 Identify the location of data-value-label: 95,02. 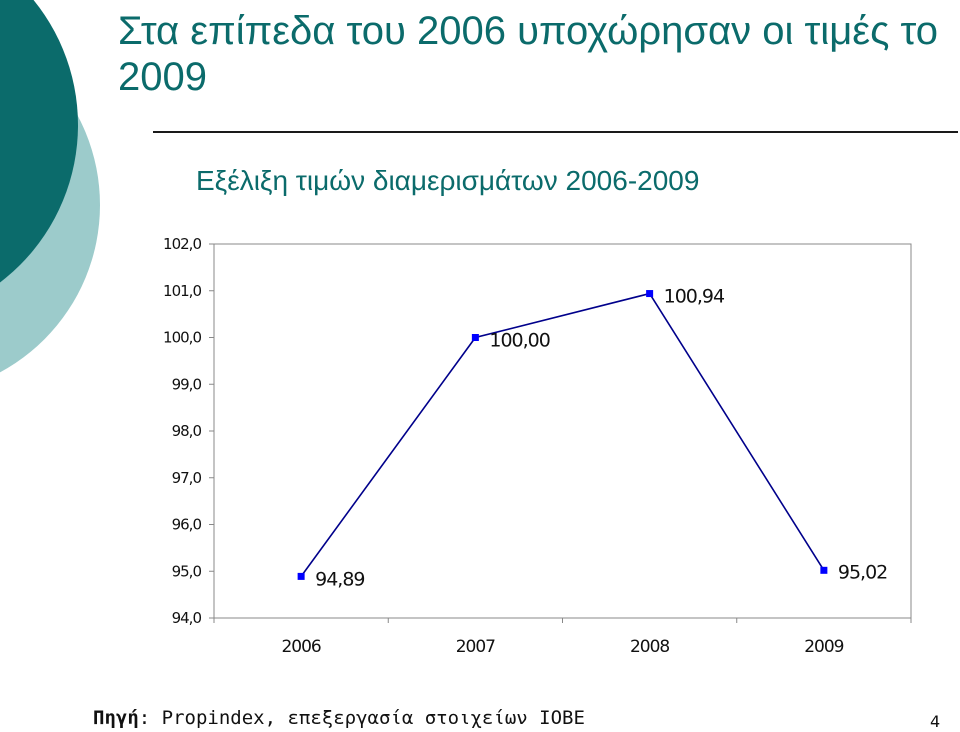
(862, 572).